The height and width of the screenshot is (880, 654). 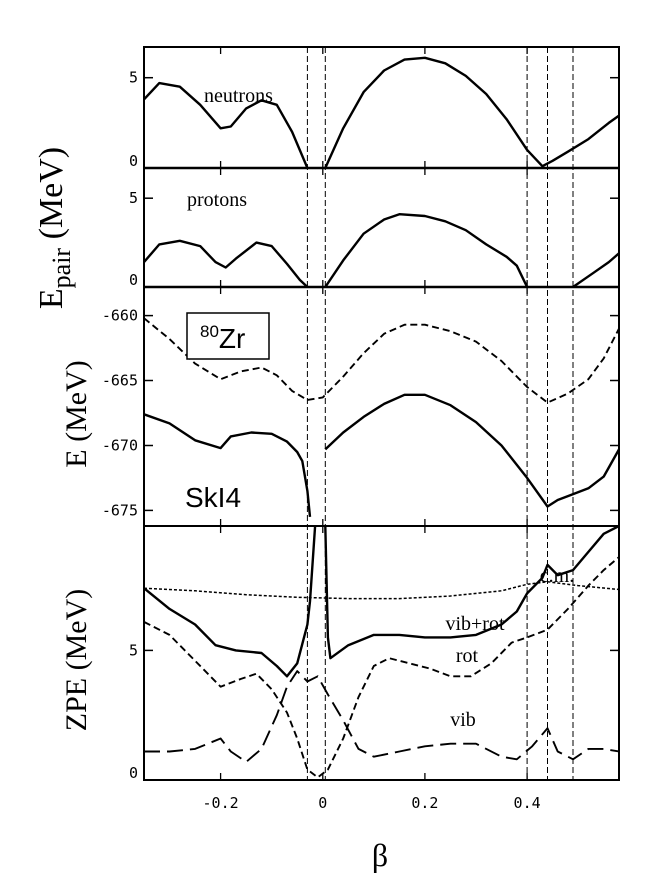 I want to click on nucleus-label-box, so click(x=228, y=336).